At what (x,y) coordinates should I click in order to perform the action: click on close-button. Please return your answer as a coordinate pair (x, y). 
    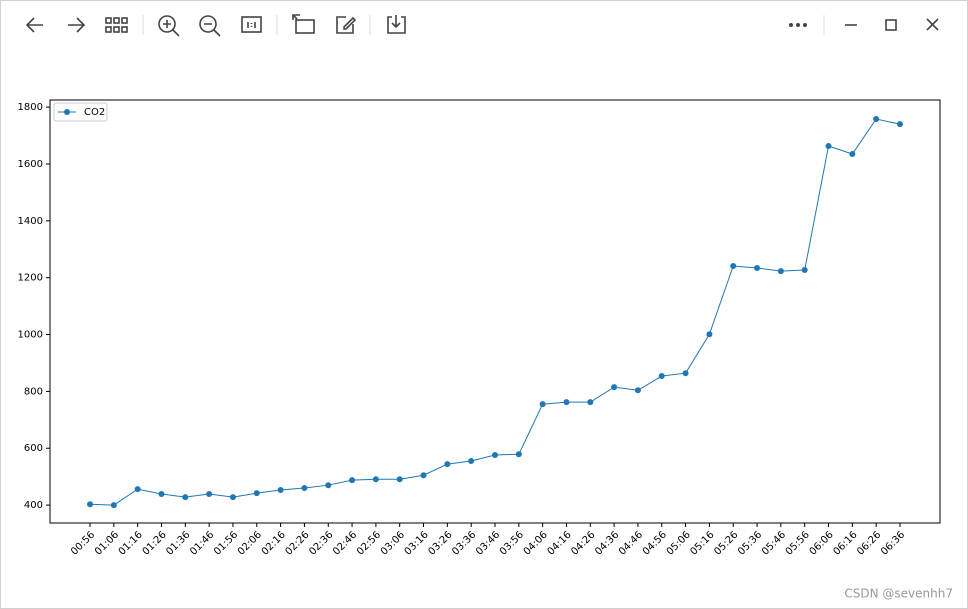
    Looking at the image, I should click on (932, 24).